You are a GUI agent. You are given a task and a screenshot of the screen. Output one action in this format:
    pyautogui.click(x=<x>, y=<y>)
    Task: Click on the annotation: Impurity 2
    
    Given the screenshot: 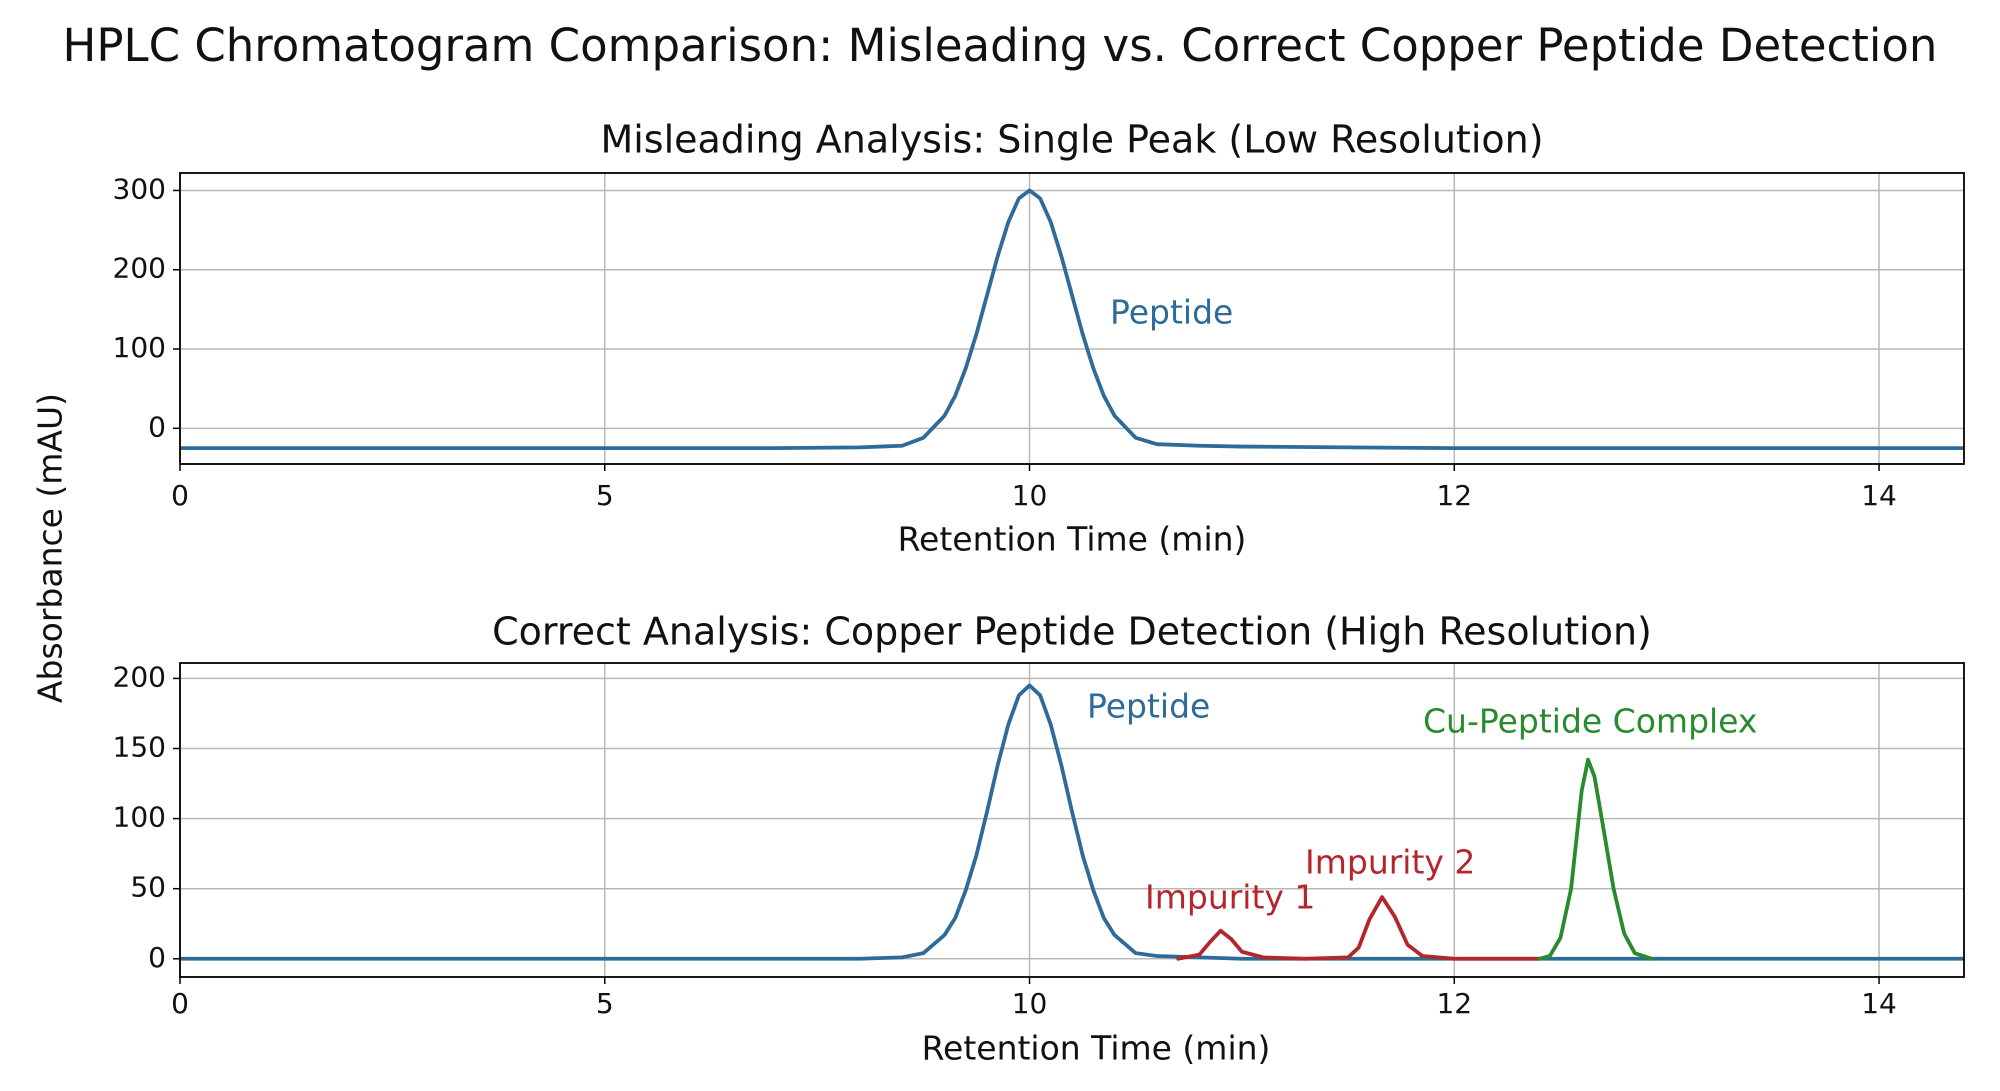 What is the action you would take?
    pyautogui.click(x=1390, y=862)
    